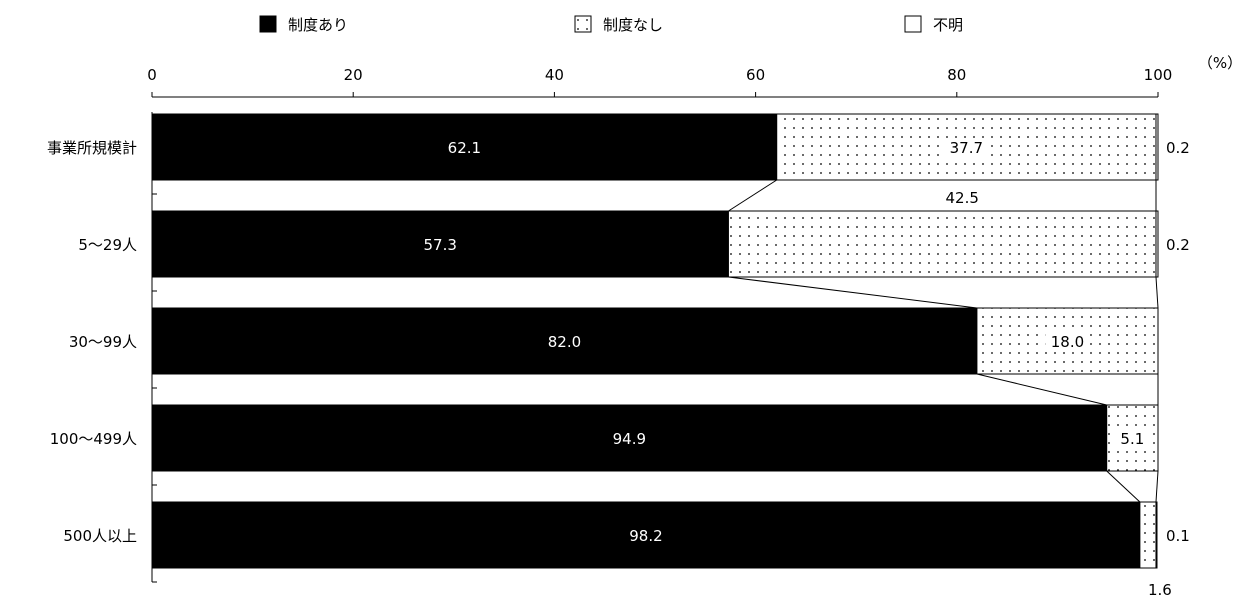 This screenshot has width=1242, height=596. I want to click on label-1-1: 62.1, so click(464, 148).